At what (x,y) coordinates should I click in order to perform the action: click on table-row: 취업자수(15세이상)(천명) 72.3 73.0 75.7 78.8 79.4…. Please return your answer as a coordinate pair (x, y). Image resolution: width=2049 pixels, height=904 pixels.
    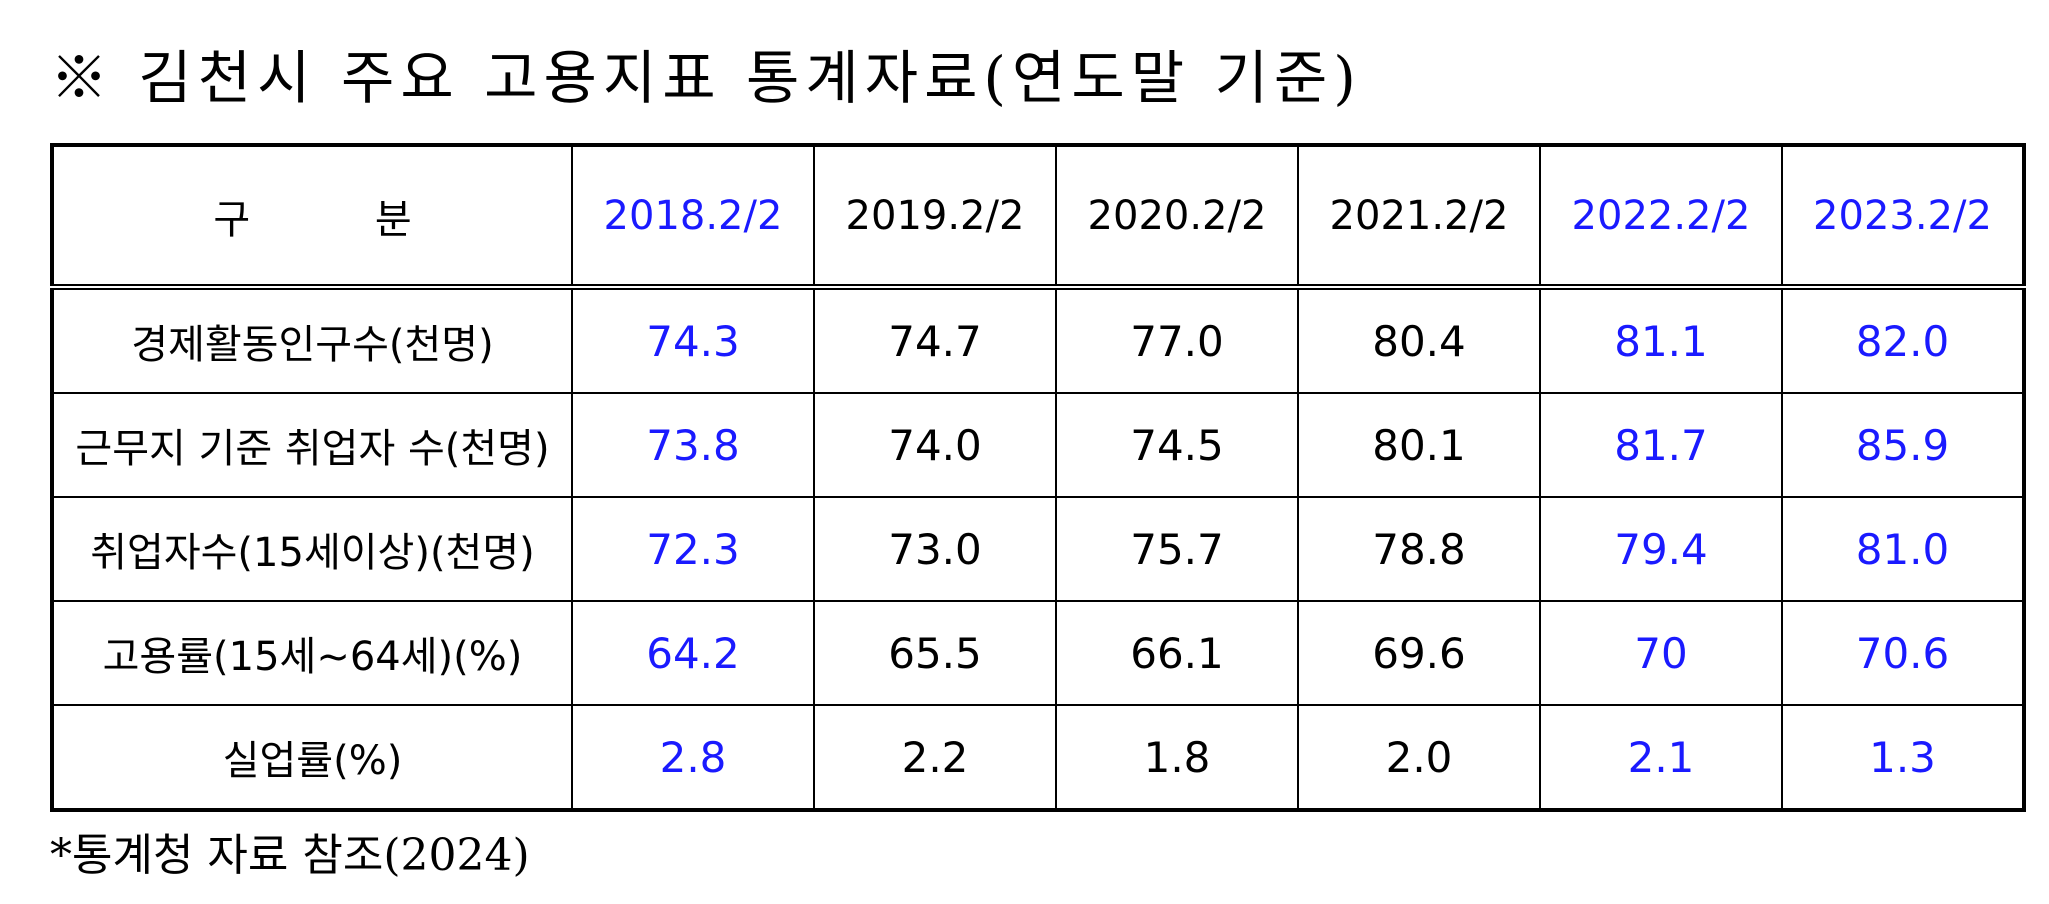
    Looking at the image, I should click on (1038, 549).